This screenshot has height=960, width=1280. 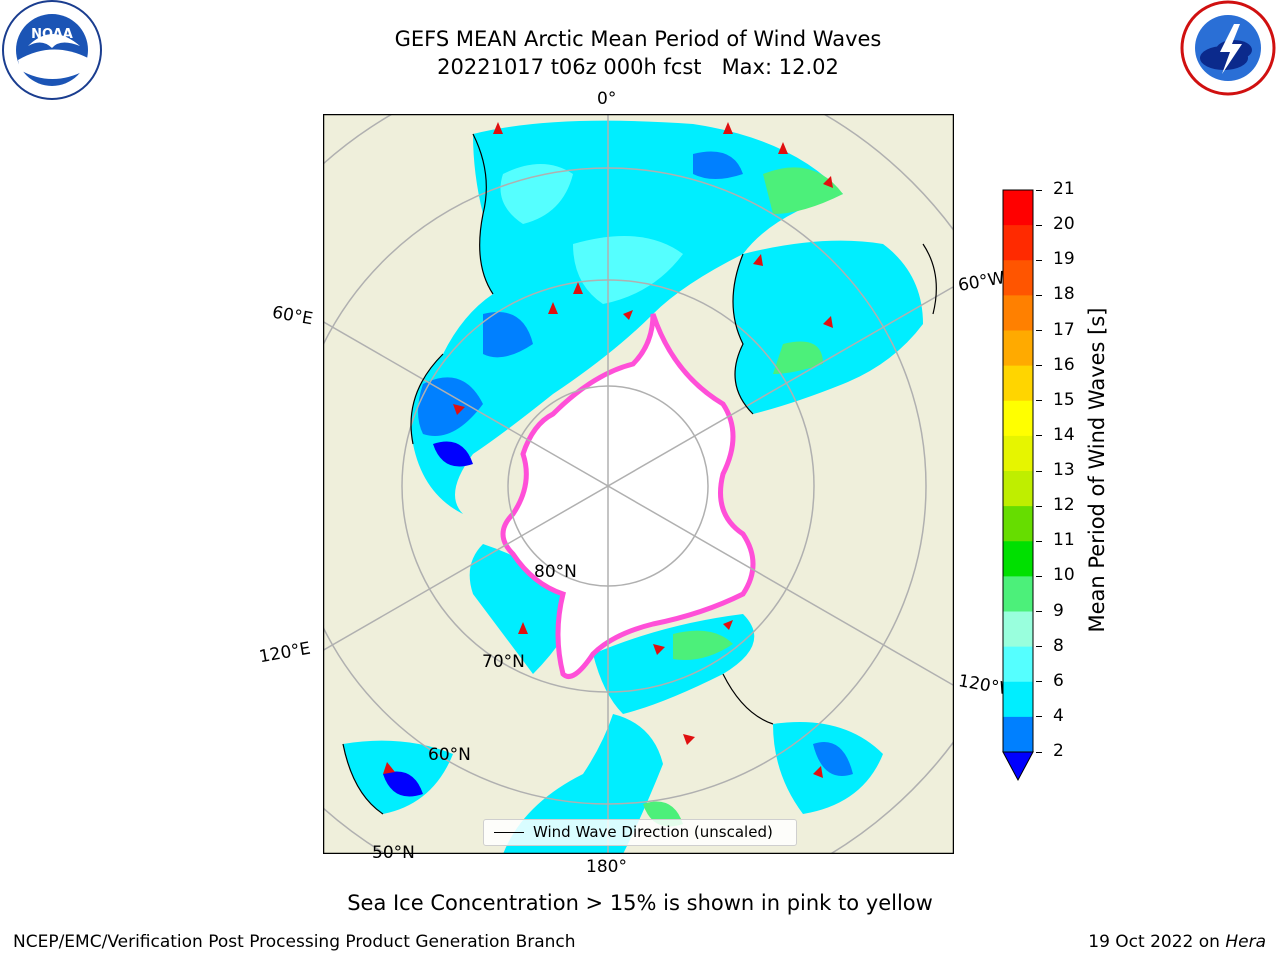 I want to click on lat-label-50n: 50°N, so click(x=393, y=853).